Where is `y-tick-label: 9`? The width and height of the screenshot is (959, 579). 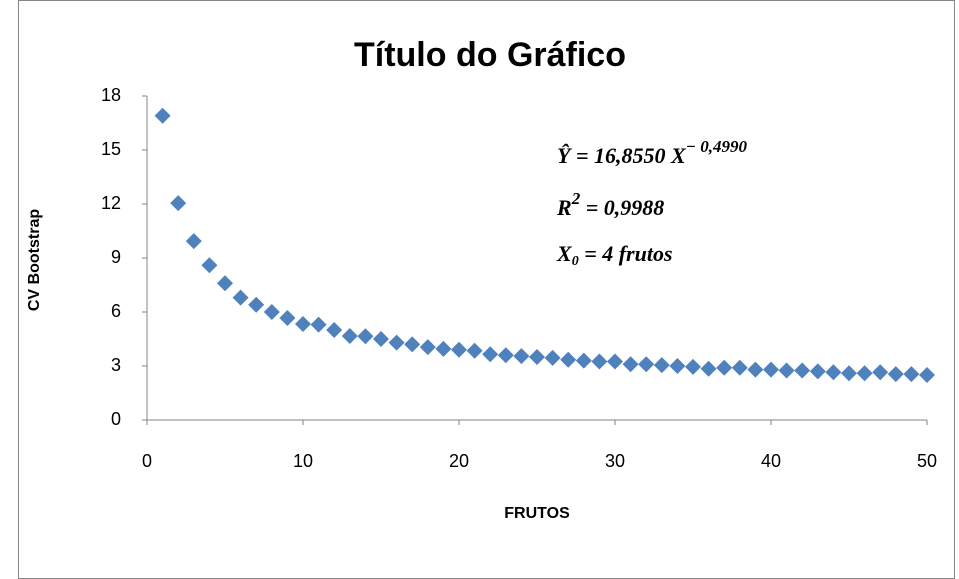 y-tick-label: 9 is located at coordinates (116, 257).